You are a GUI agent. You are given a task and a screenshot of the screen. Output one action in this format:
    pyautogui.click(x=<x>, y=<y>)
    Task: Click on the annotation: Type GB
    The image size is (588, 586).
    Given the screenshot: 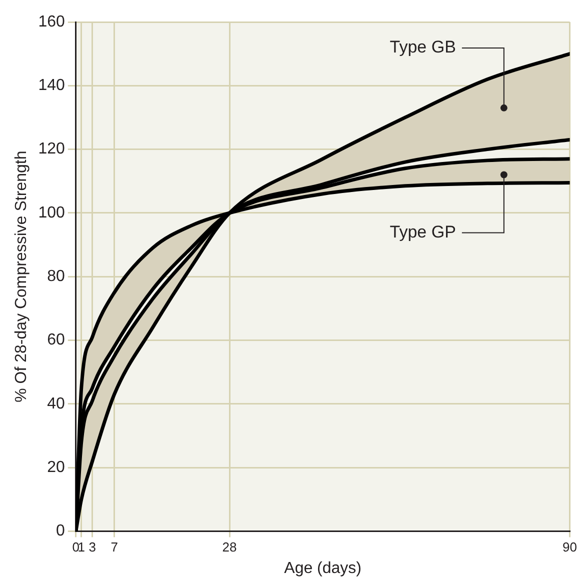 What is the action you would take?
    pyautogui.click(x=423, y=47)
    